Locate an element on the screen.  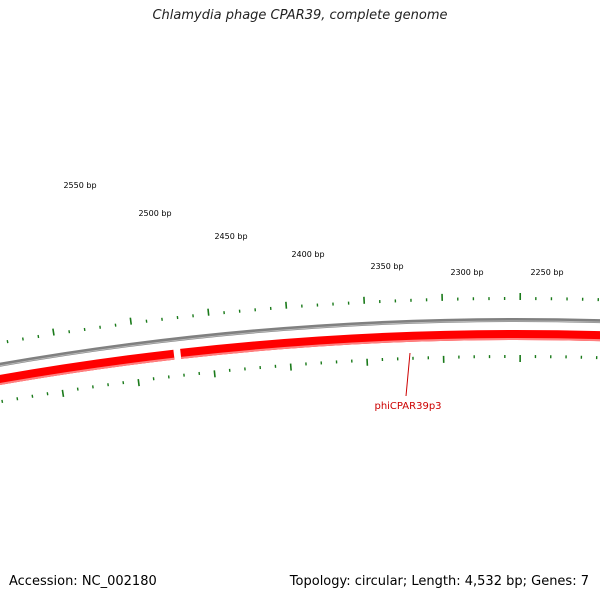
scale-label-2500: 2500 bp is located at coordinates (154, 213).